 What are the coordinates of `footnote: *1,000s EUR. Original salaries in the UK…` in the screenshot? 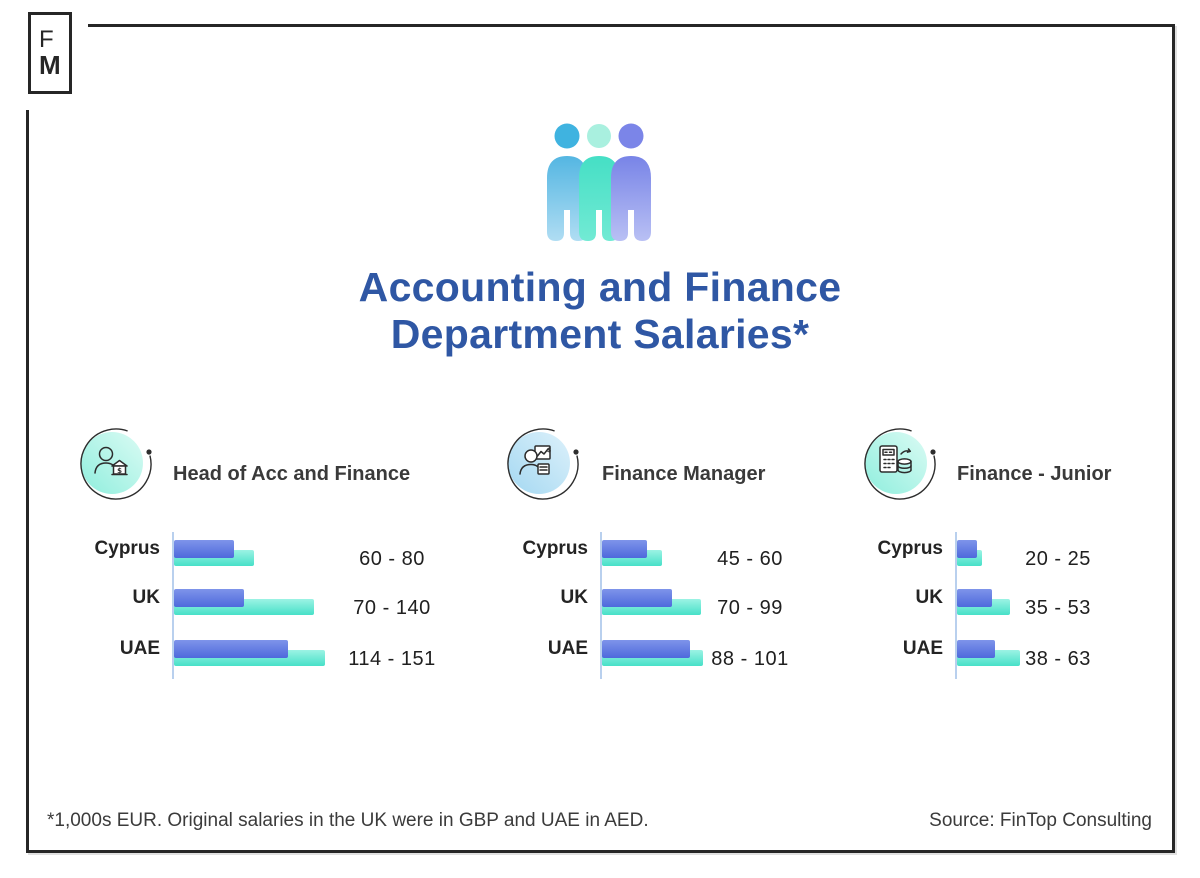 It's located at (348, 820).